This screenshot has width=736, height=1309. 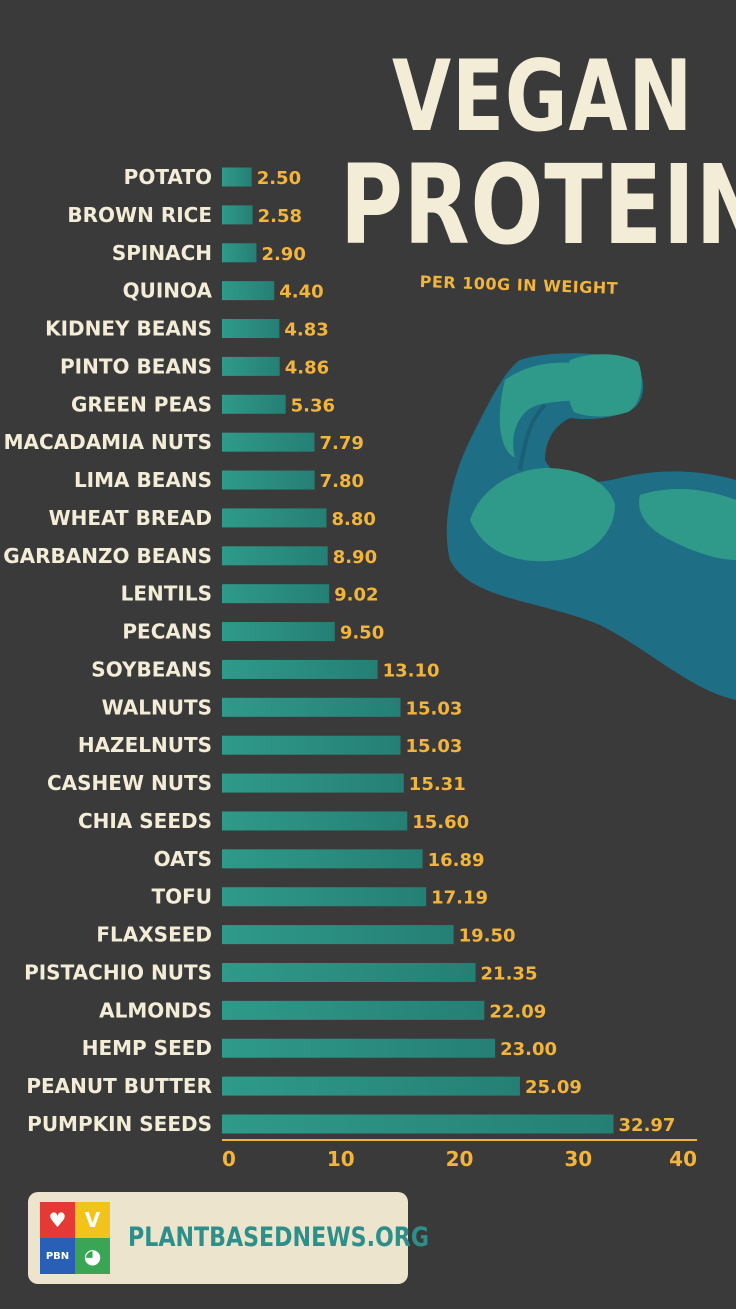 What do you see at coordinates (342, 481) in the screenshot?
I see `value-label: 7.80` at bounding box center [342, 481].